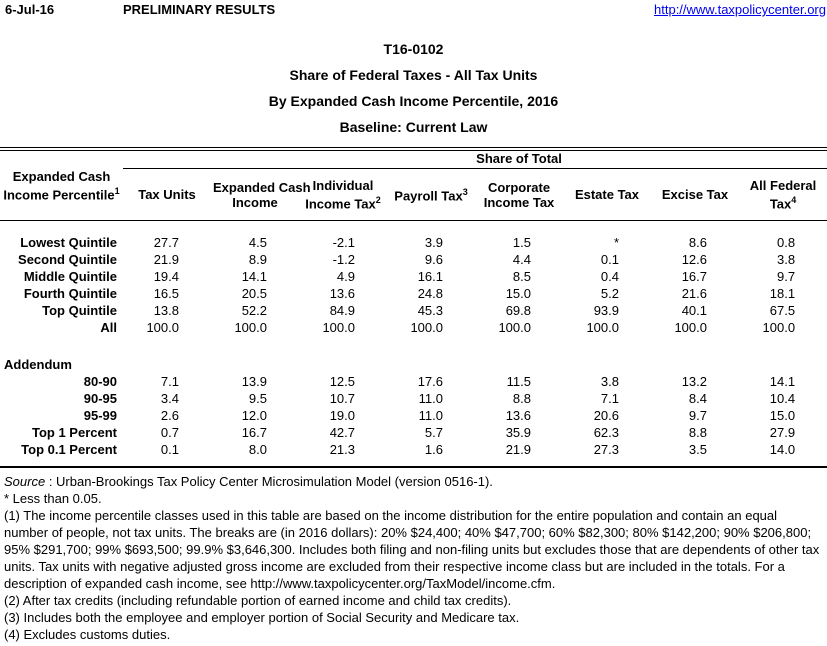 This screenshot has height=646, width=827. What do you see at coordinates (59, 195) in the screenshot?
I see `row-header-line2: Income Percentile` at bounding box center [59, 195].